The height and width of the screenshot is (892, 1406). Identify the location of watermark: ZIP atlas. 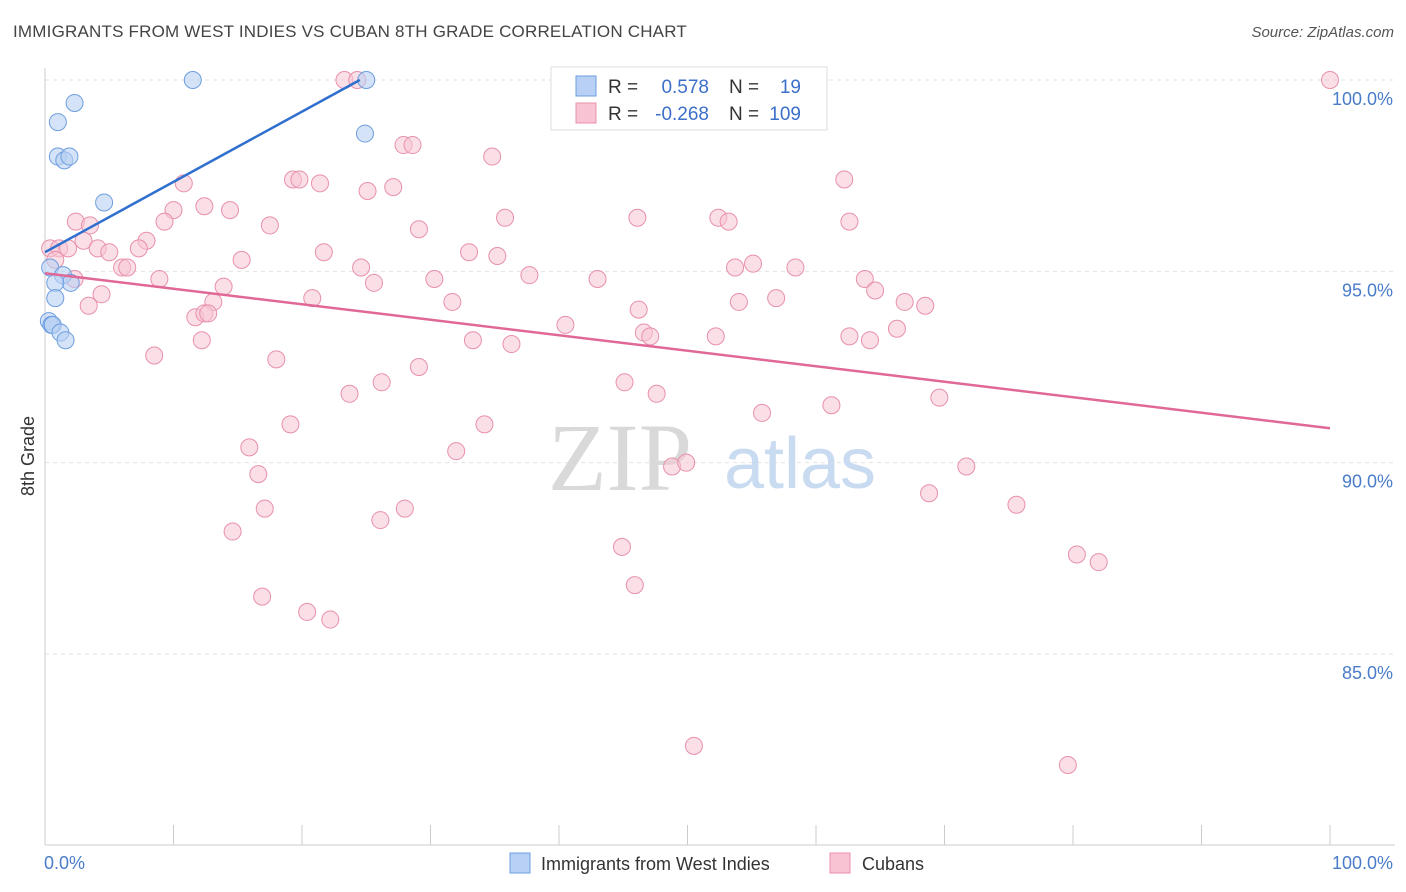
(712, 457).